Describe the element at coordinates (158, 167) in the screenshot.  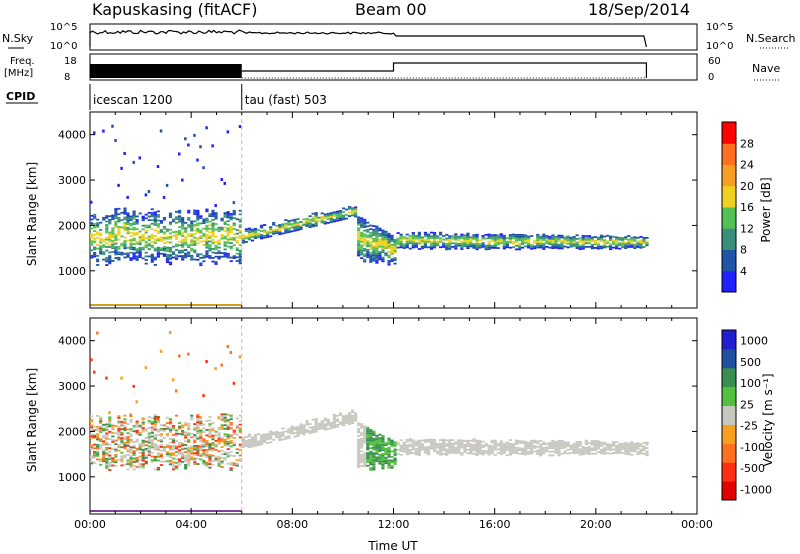
I see `scatter-cell` at that location.